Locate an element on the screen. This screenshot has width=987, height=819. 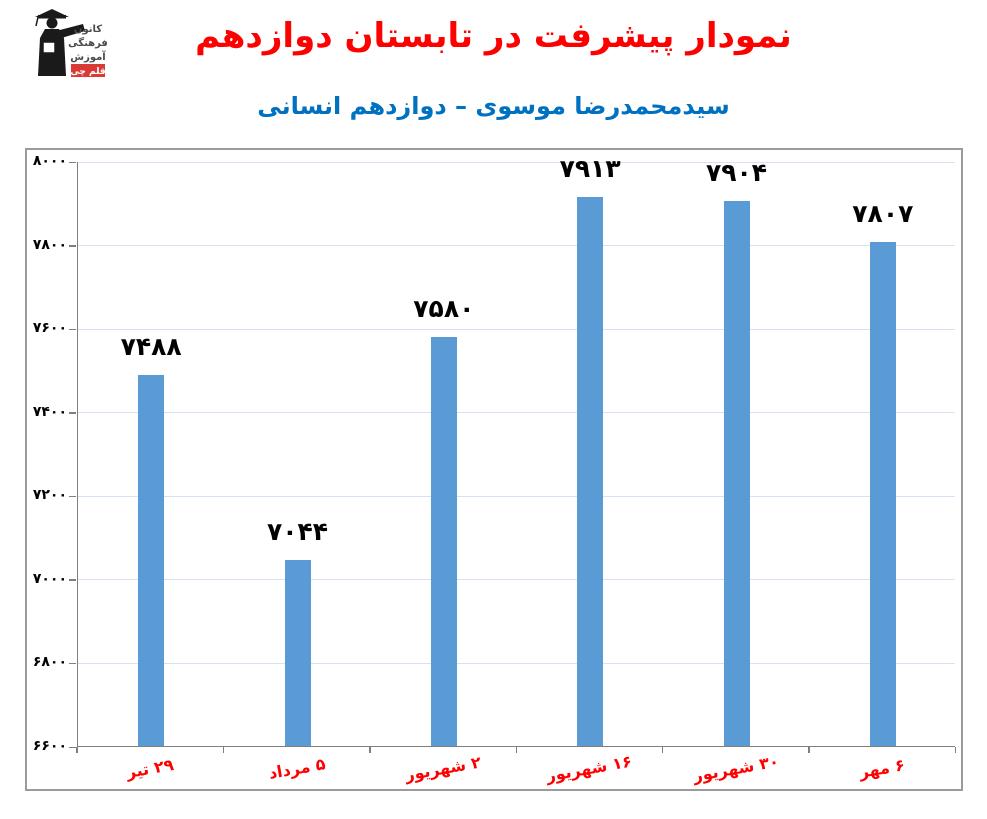
x-axis-category-label: ۲۹ تیر is located at coordinates (150, 768).